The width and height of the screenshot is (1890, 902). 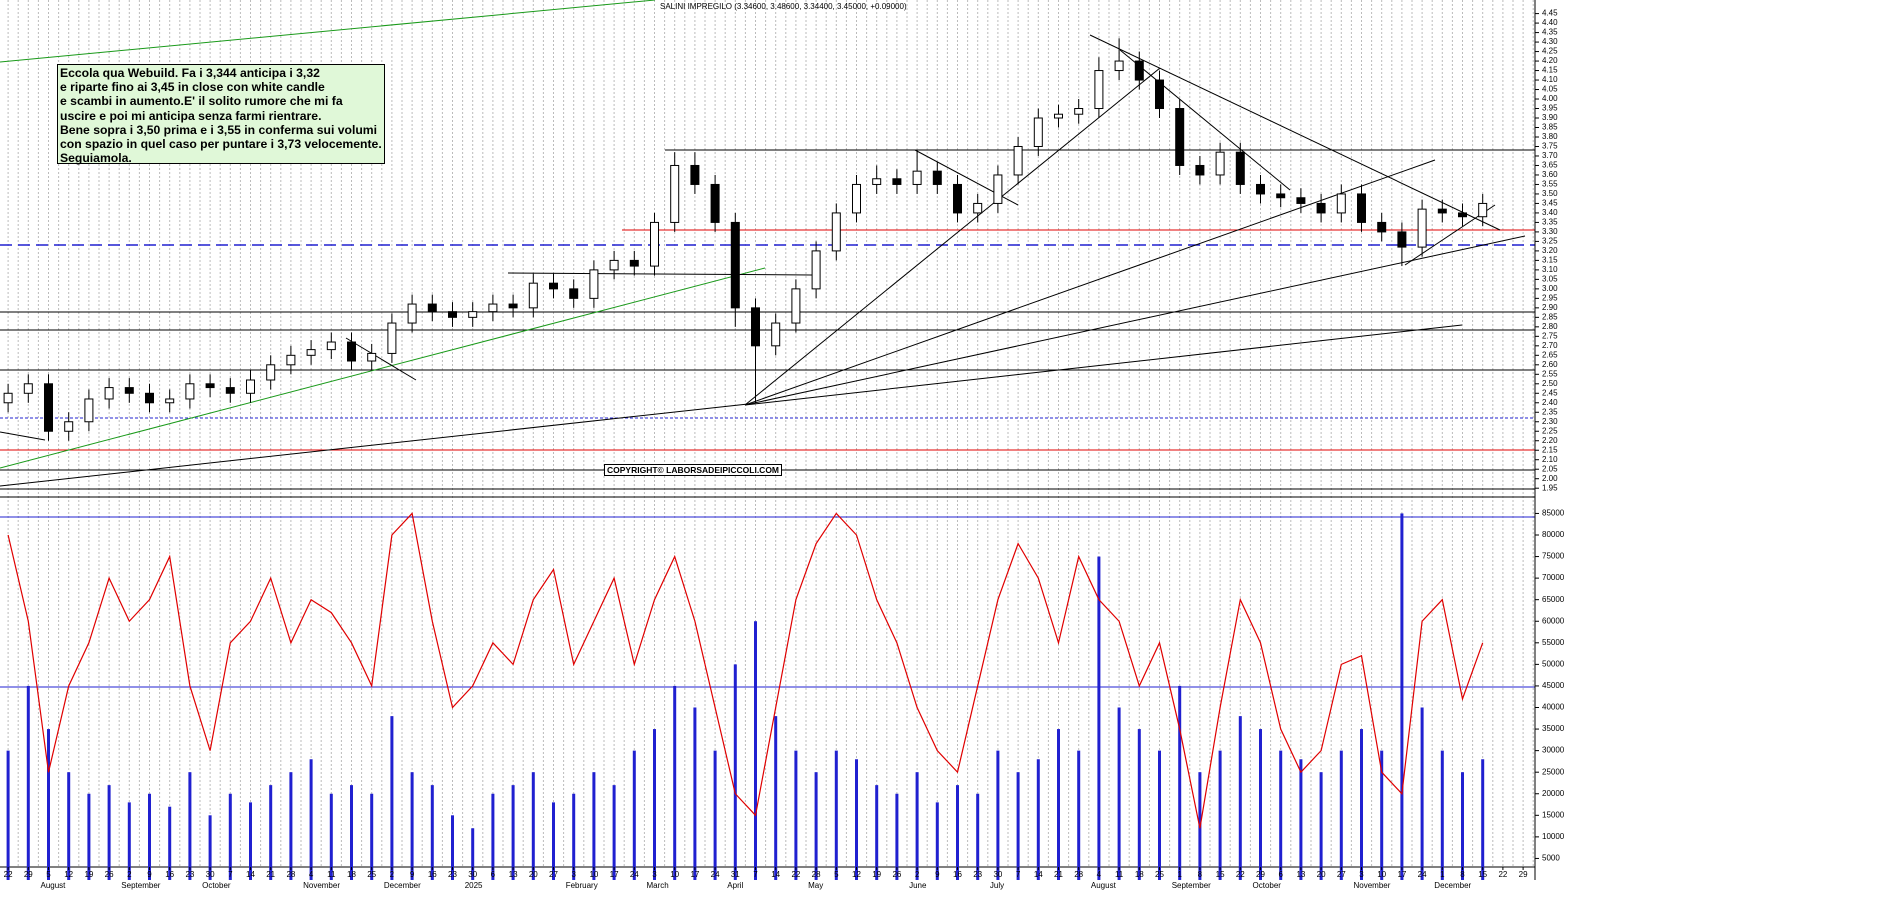 I want to click on y-tick-label: 2.30, so click(x=1550, y=421).